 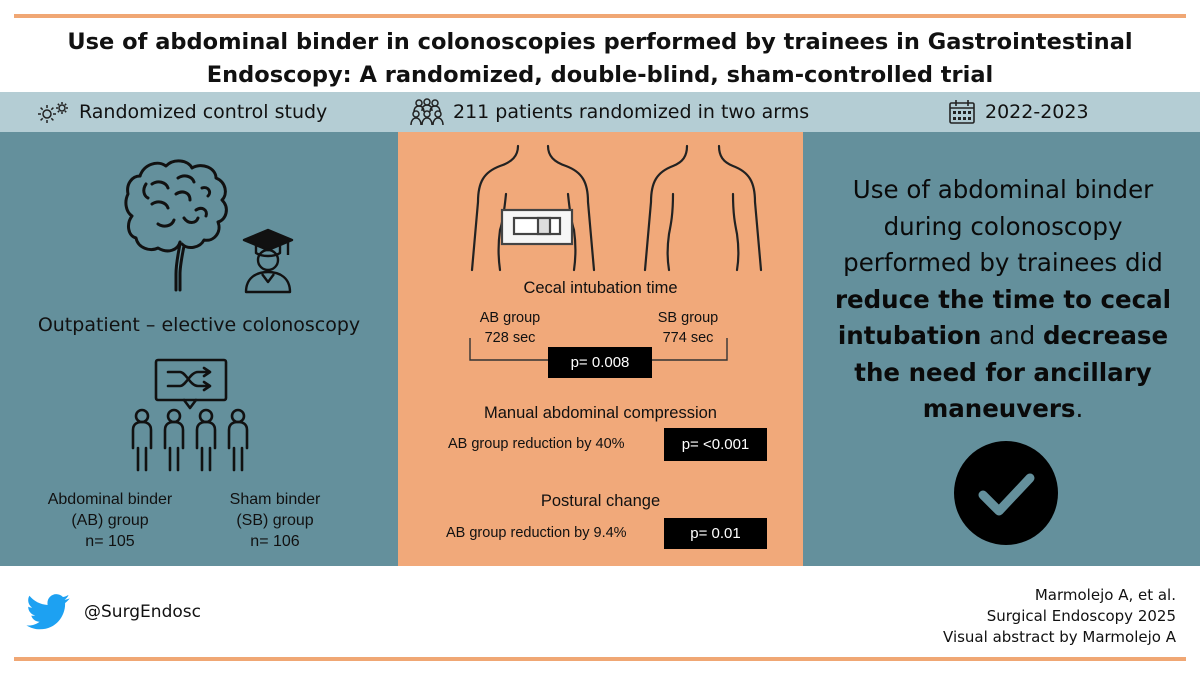 What do you see at coordinates (1081, 616) in the screenshot?
I see `citation-journal: Surgical Endoscopy 2025` at bounding box center [1081, 616].